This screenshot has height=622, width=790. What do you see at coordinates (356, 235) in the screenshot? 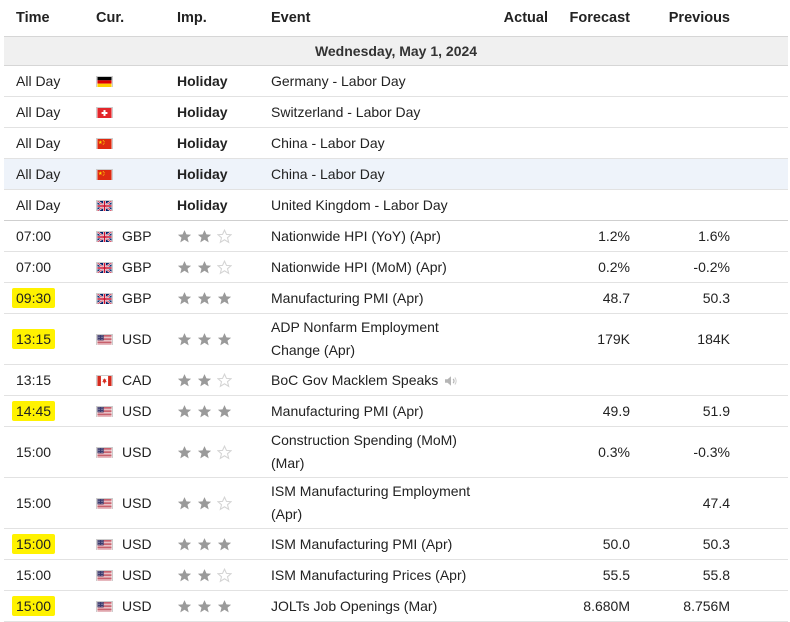
I see `event-name: Nationwide HPI (YoY) (Apr)` at bounding box center [356, 235].